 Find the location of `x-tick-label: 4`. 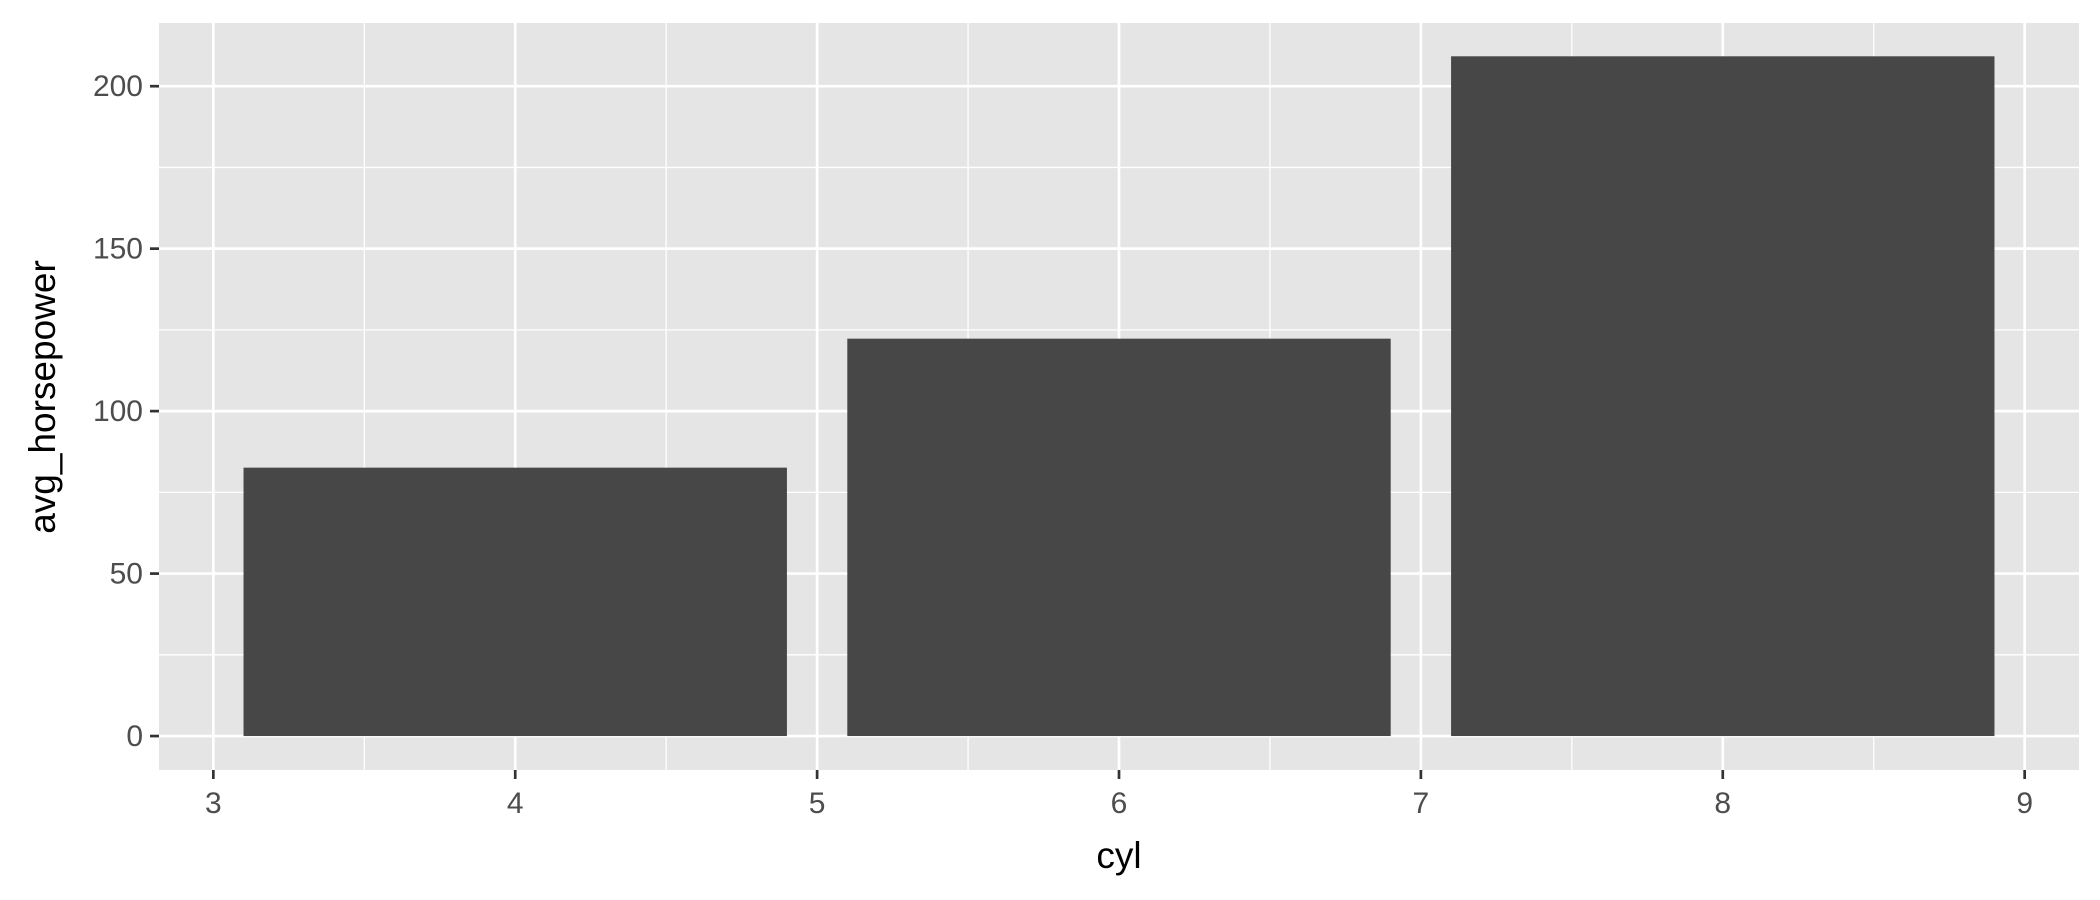

x-tick-label: 4 is located at coordinates (515, 803).